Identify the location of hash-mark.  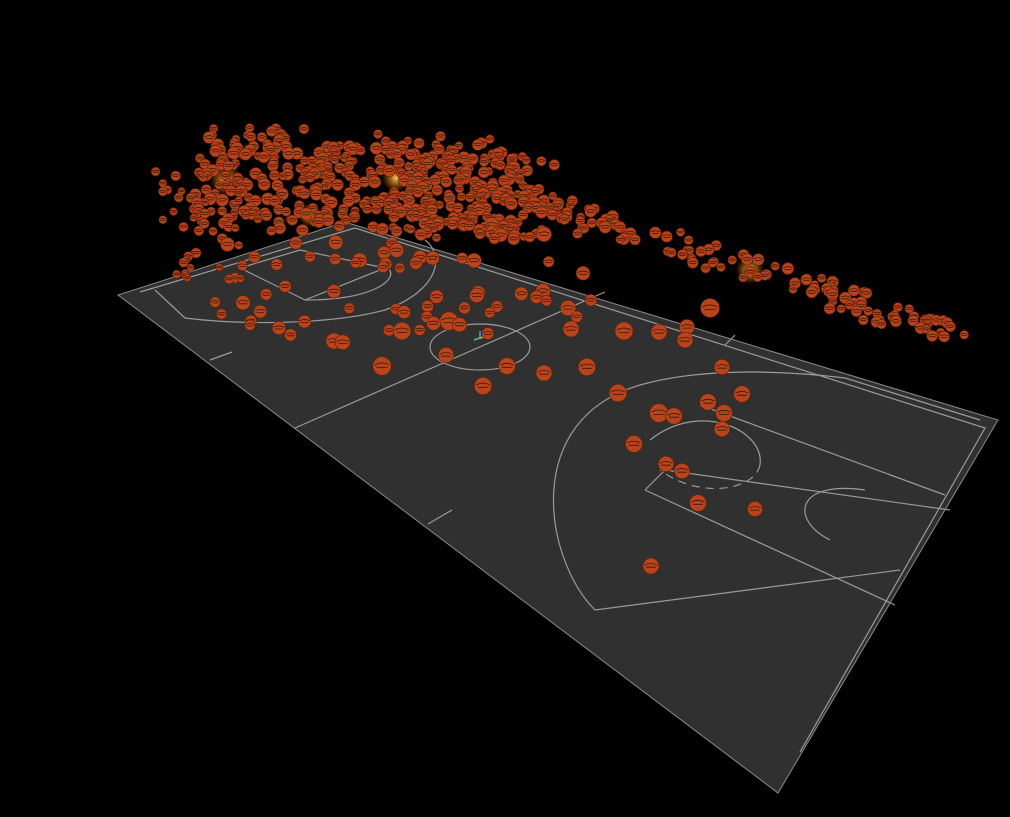
(221, 356).